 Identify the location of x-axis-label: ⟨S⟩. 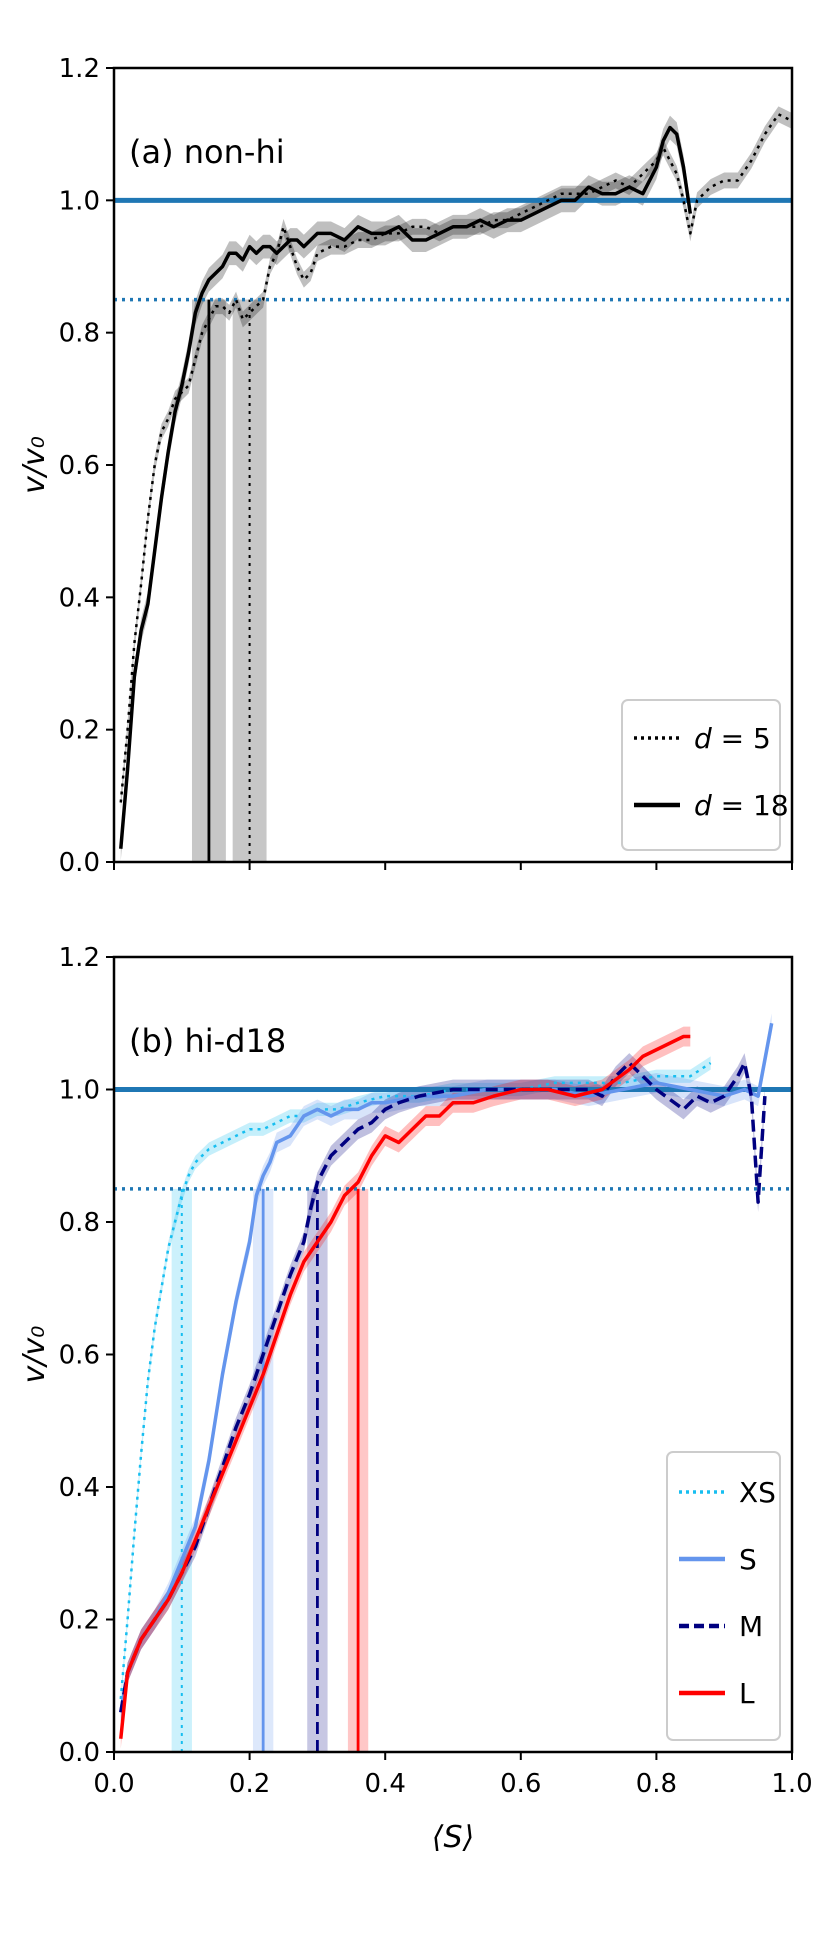
(453, 1837).